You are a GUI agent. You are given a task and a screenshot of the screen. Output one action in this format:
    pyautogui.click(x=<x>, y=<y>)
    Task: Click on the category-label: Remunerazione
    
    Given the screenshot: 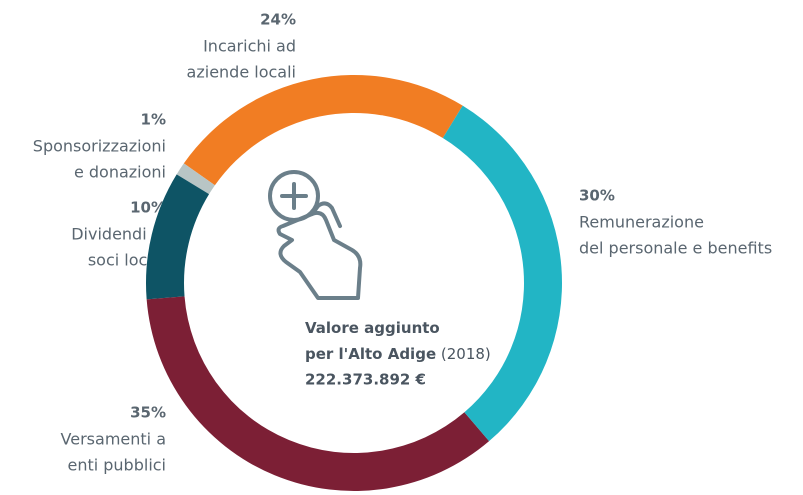 What is the action you would take?
    pyautogui.click(x=641, y=222)
    